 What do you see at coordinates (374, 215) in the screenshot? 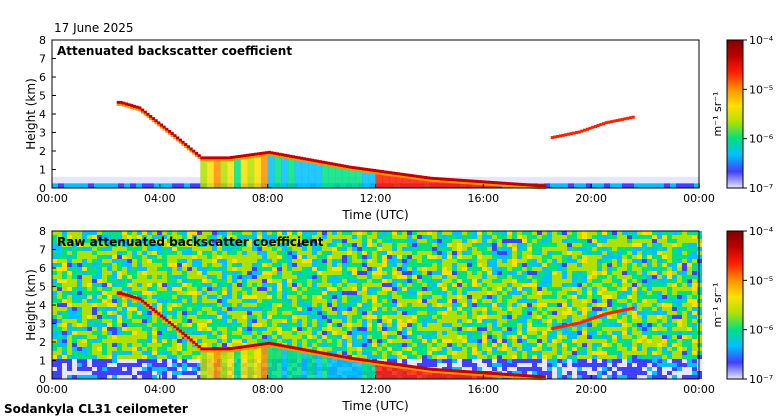
I see `x-axis-label: Time (UTC)` at bounding box center [374, 215].